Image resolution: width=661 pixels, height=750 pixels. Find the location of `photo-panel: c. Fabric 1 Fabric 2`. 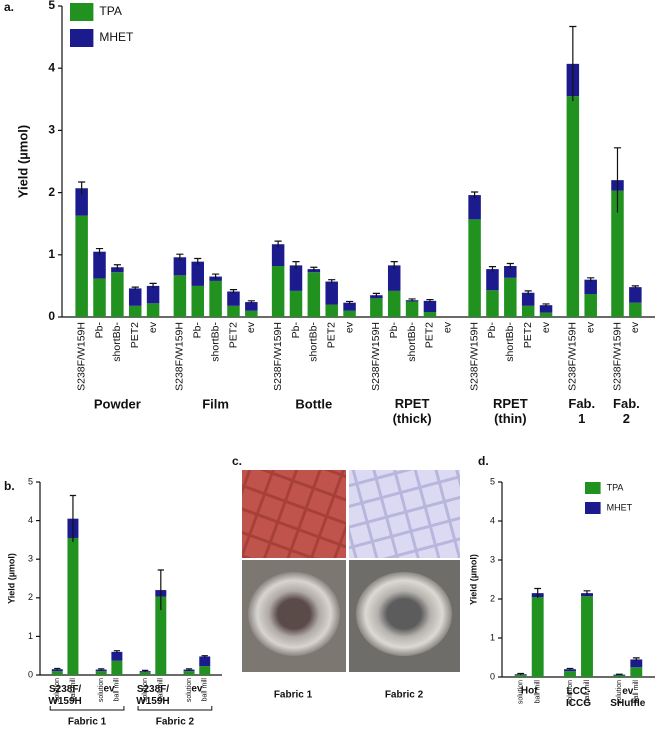

photo-panel: c. Fabric 1 Fabric 2 is located at coordinates (346, 577).